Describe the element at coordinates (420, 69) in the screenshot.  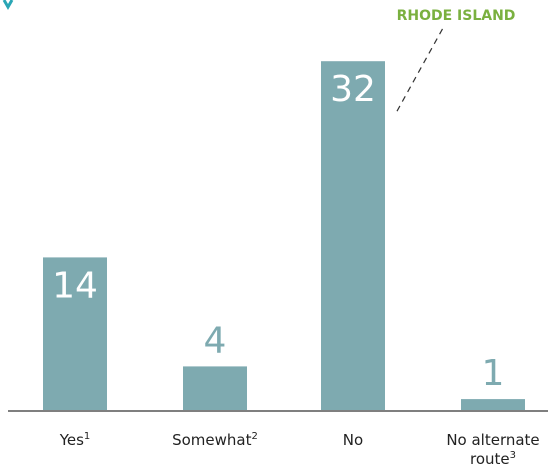
I see `annotation-leader-line` at that location.